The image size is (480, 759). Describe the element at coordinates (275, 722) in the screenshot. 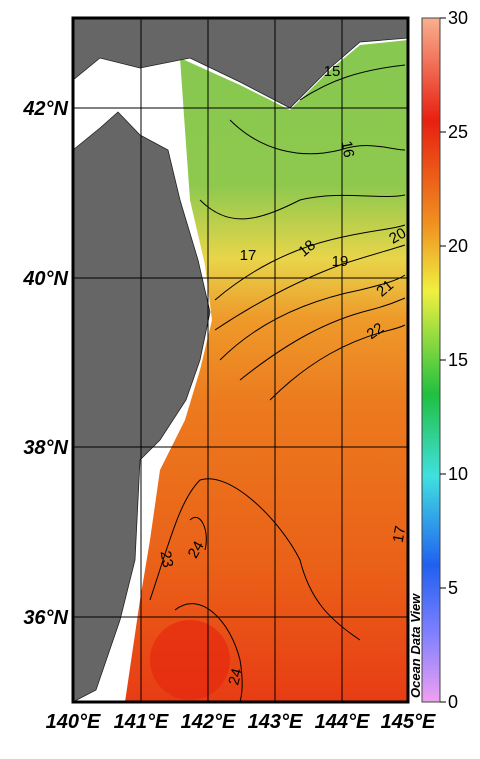

I see `lon-label: 143°E` at that location.